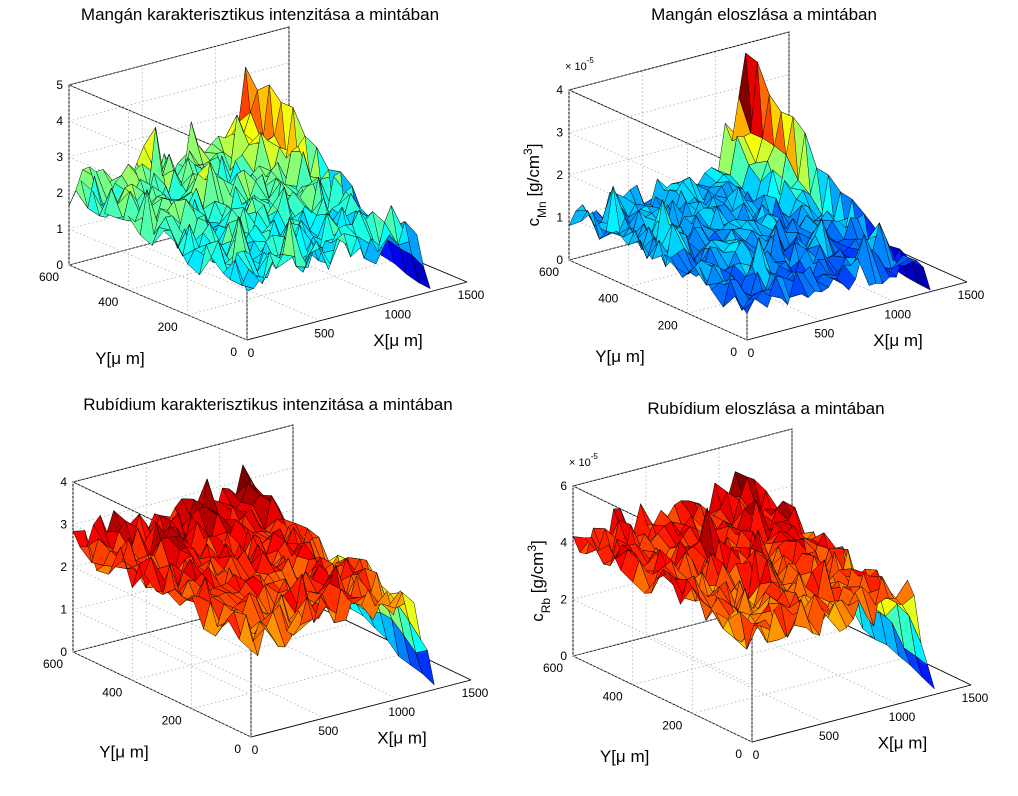  Describe the element at coordinates (563, 486) in the screenshot. I see `z-tick-label: 6` at that location.